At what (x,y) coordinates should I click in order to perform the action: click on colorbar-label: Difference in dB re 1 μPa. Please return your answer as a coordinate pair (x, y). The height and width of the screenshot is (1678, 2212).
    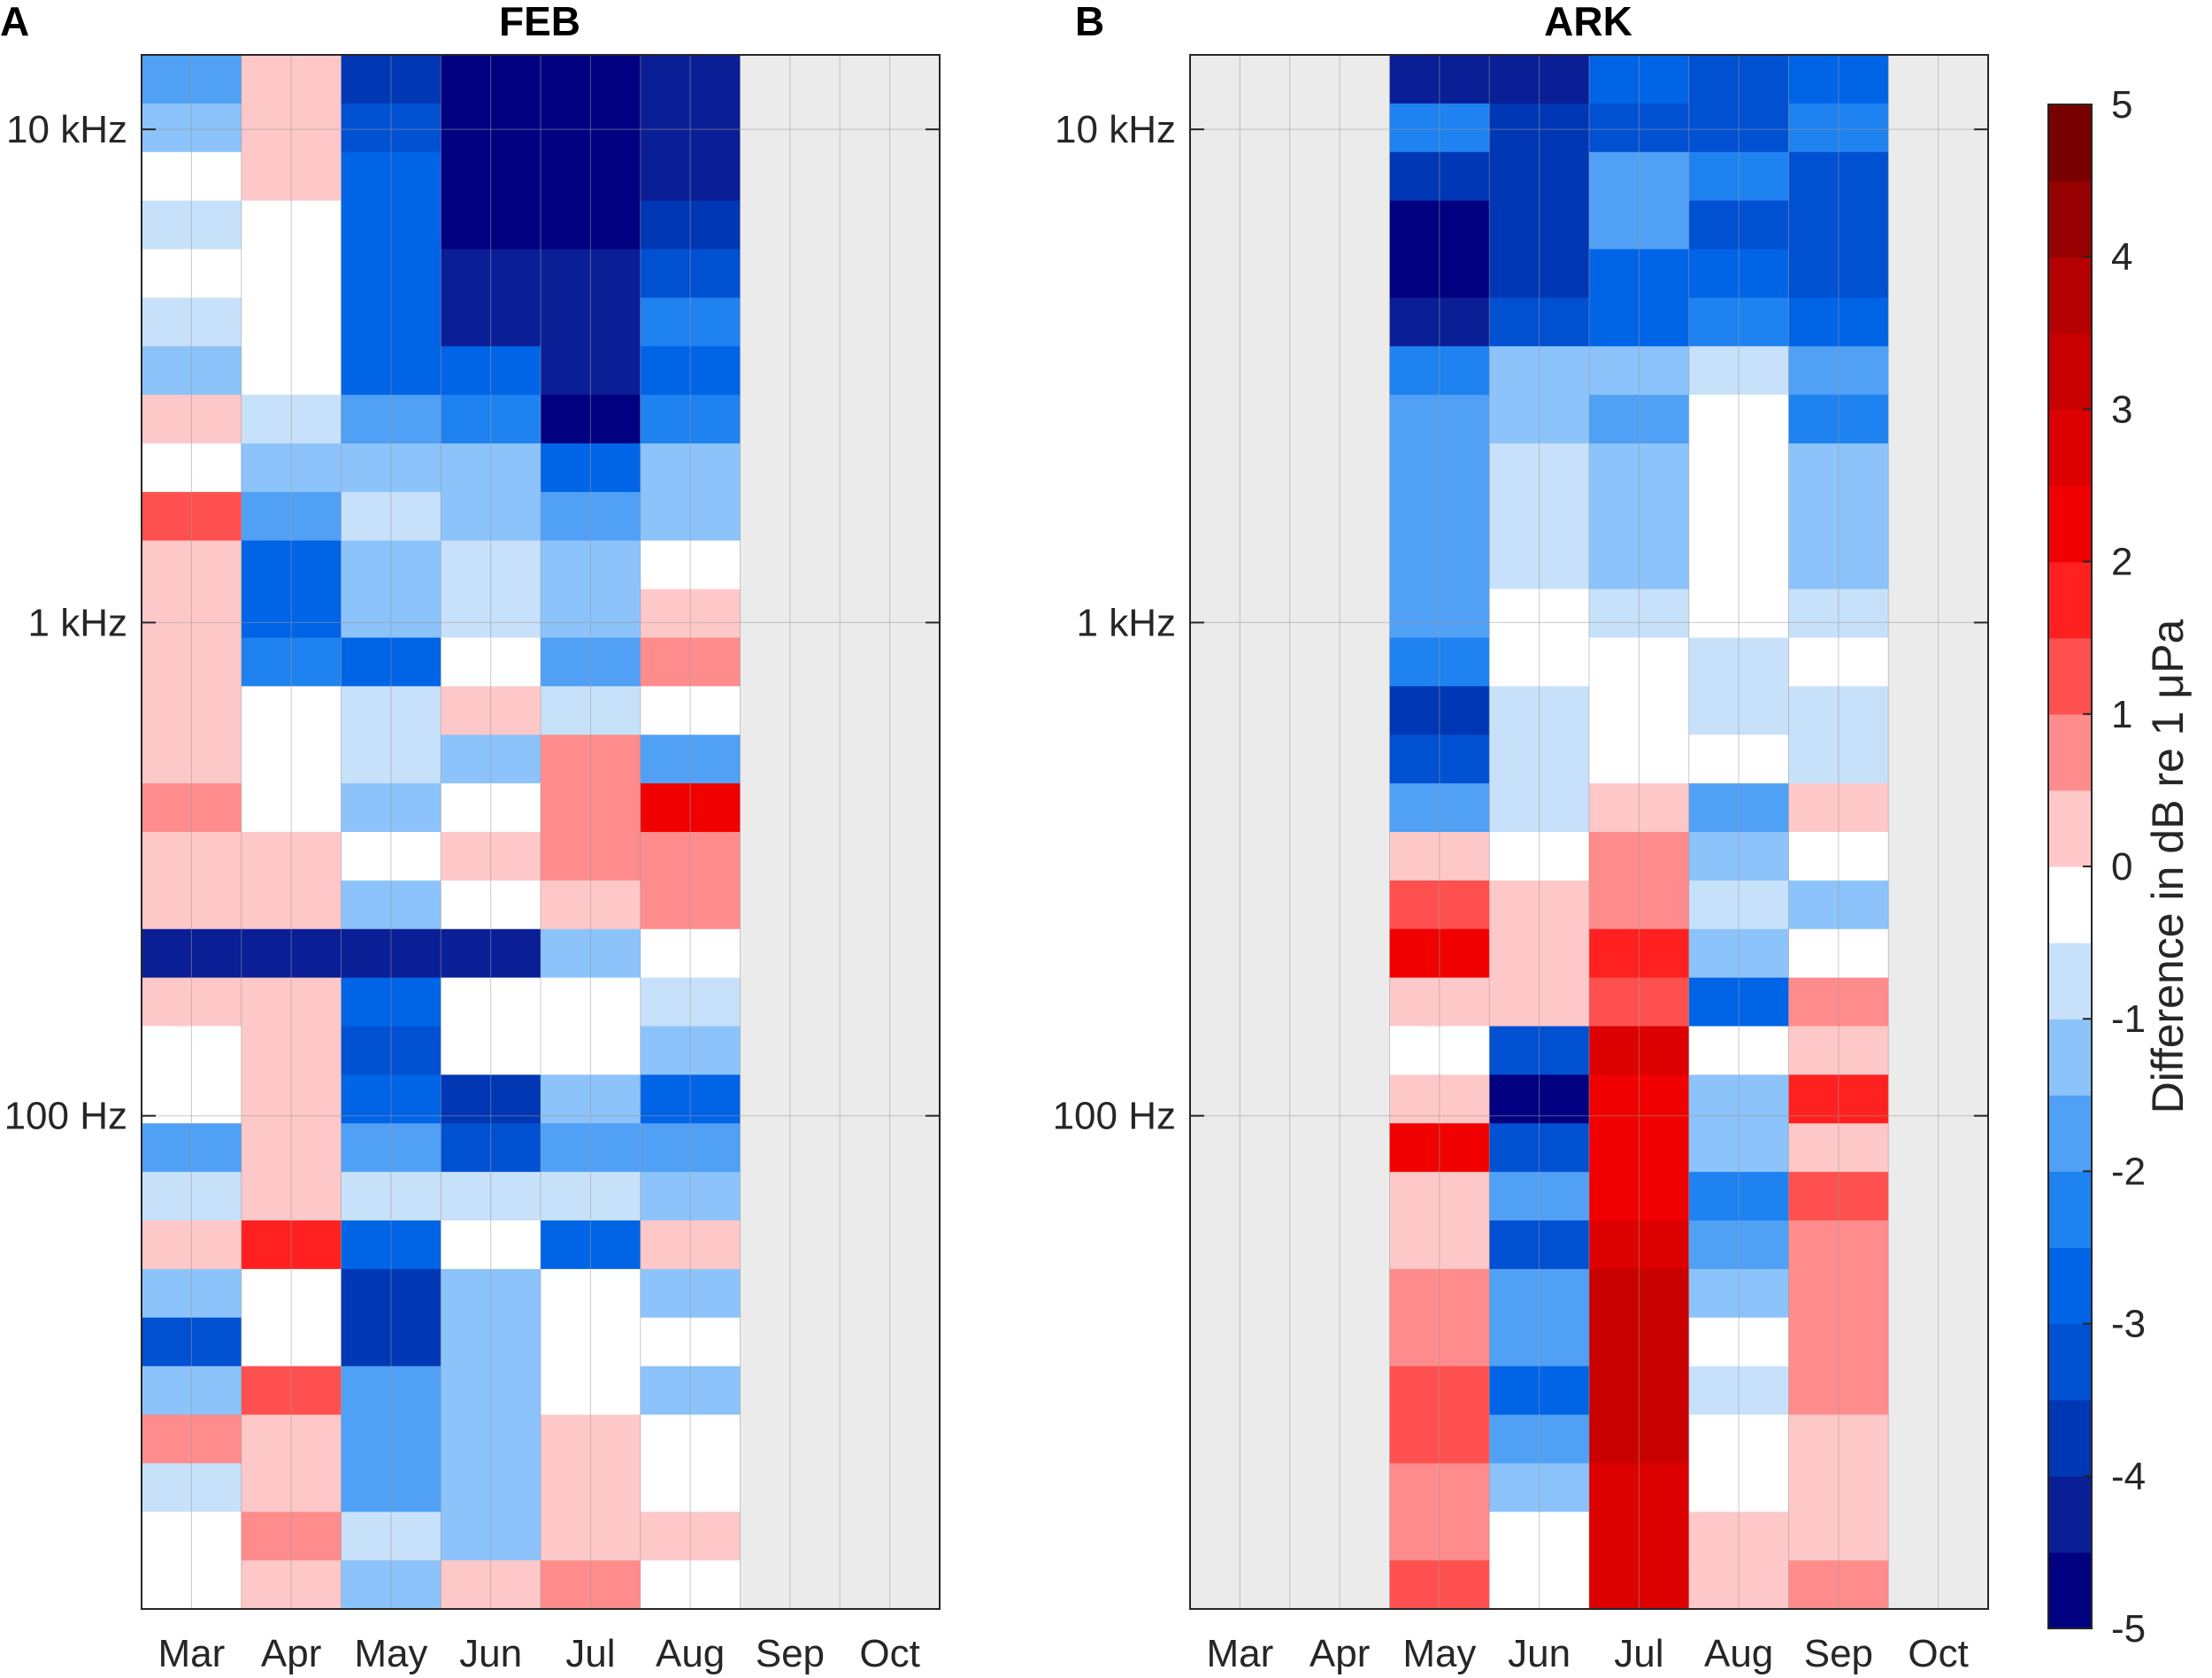
    Looking at the image, I should click on (2168, 866).